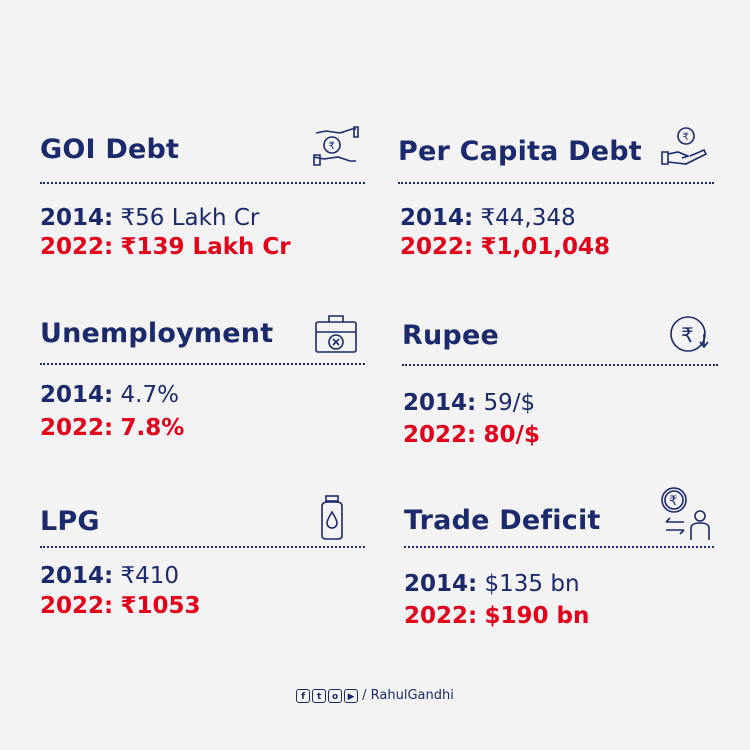 This screenshot has width=750, height=750. I want to click on briefcase-cross-icon, so click(337, 334).